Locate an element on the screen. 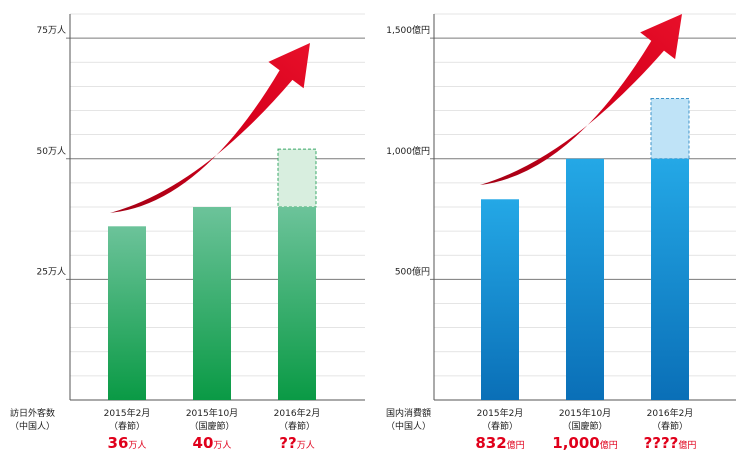 This screenshot has width=750, height=461. value-label: 832億円 is located at coordinates (499, 443).